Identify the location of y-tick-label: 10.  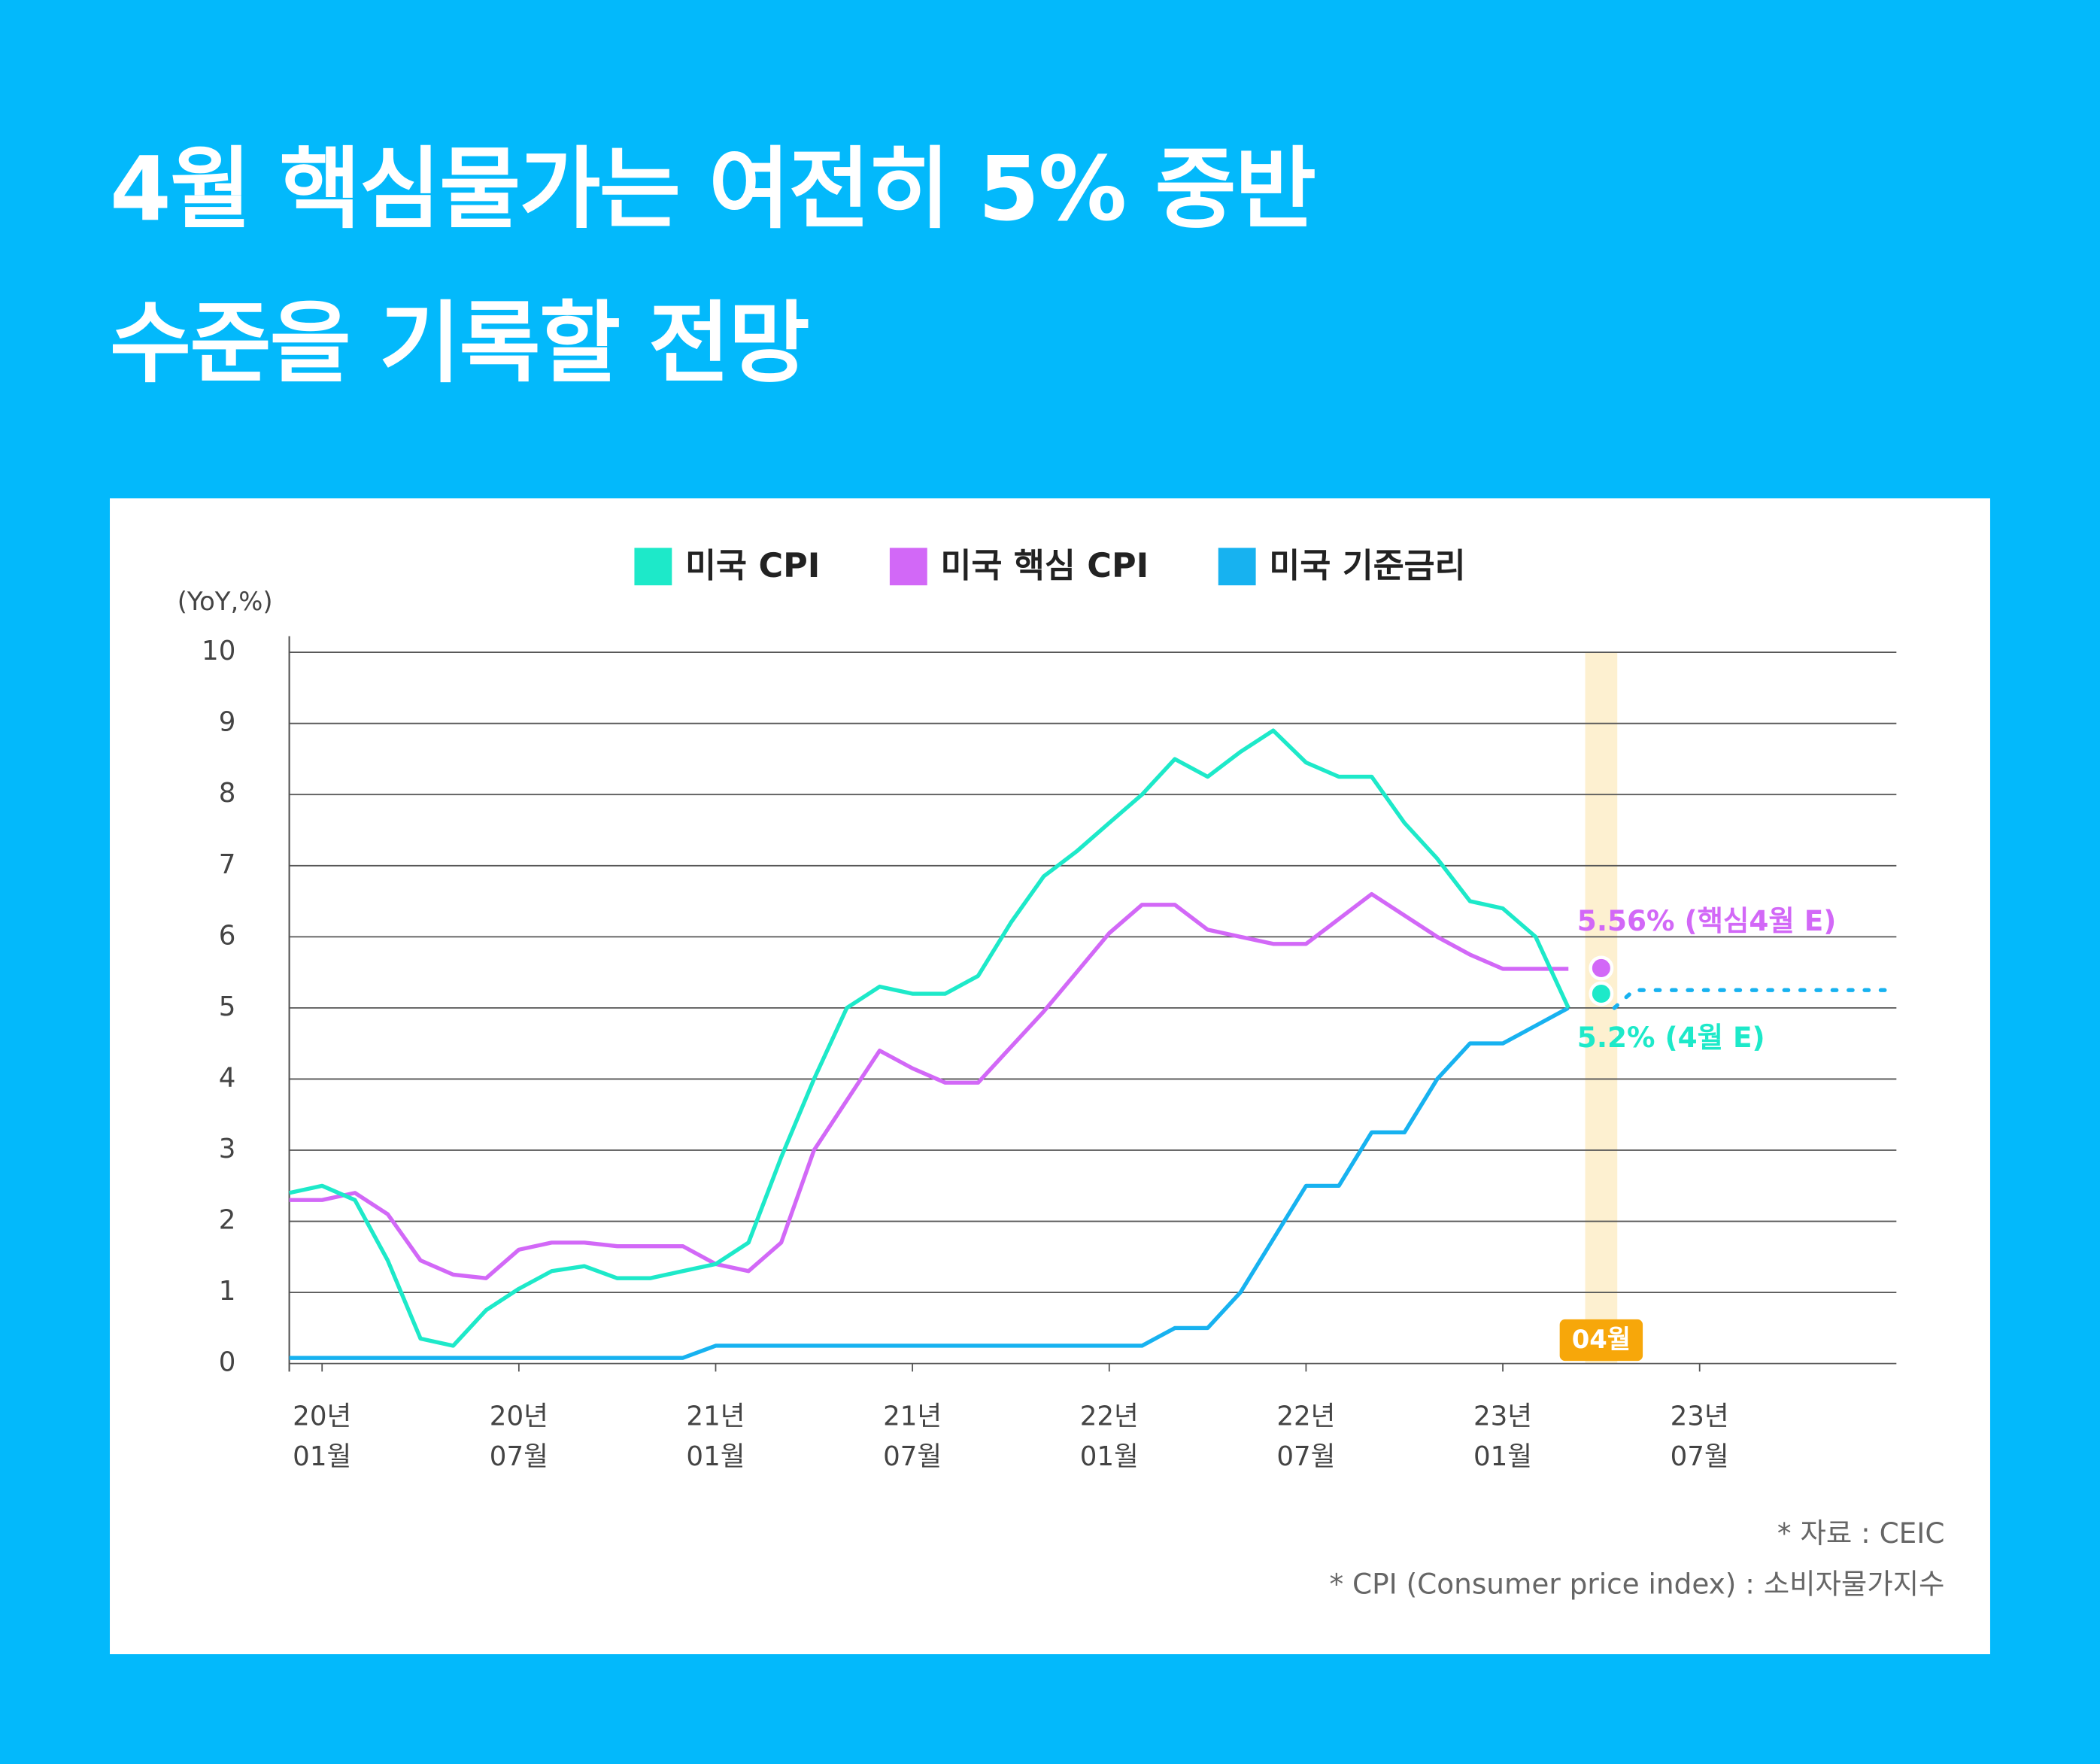
(219, 651).